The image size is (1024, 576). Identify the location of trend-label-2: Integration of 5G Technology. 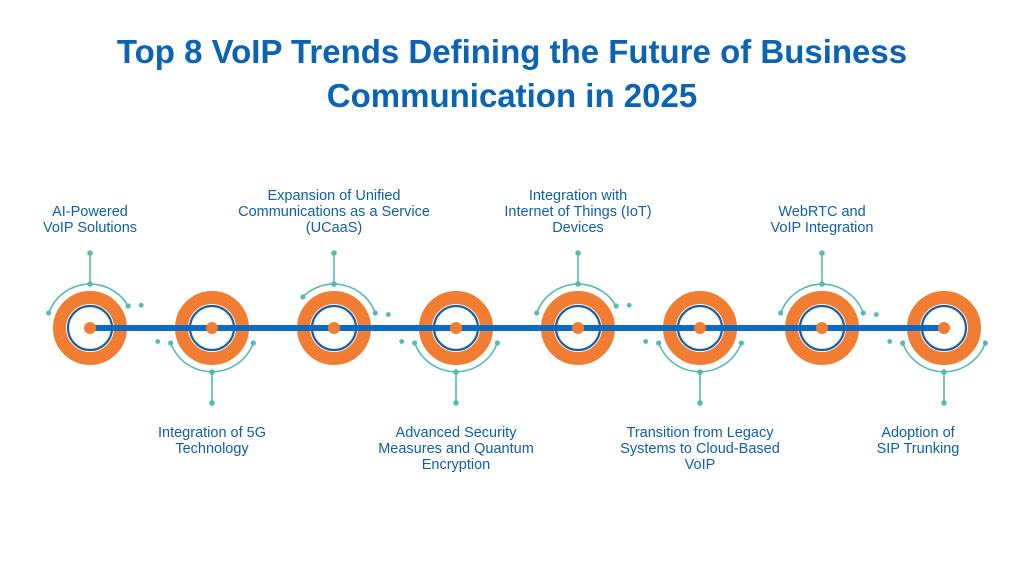
(212, 441).